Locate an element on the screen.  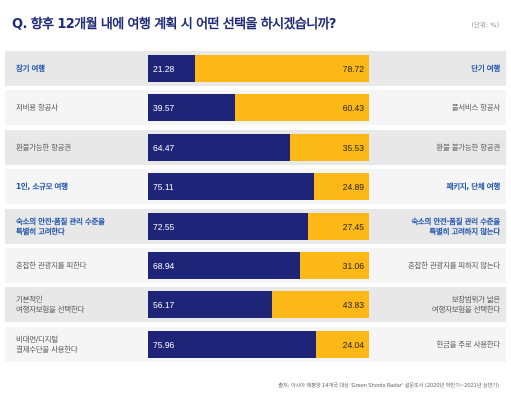
right-option-label: 환불 불가능한 항공권 is located at coordinates (438, 147).